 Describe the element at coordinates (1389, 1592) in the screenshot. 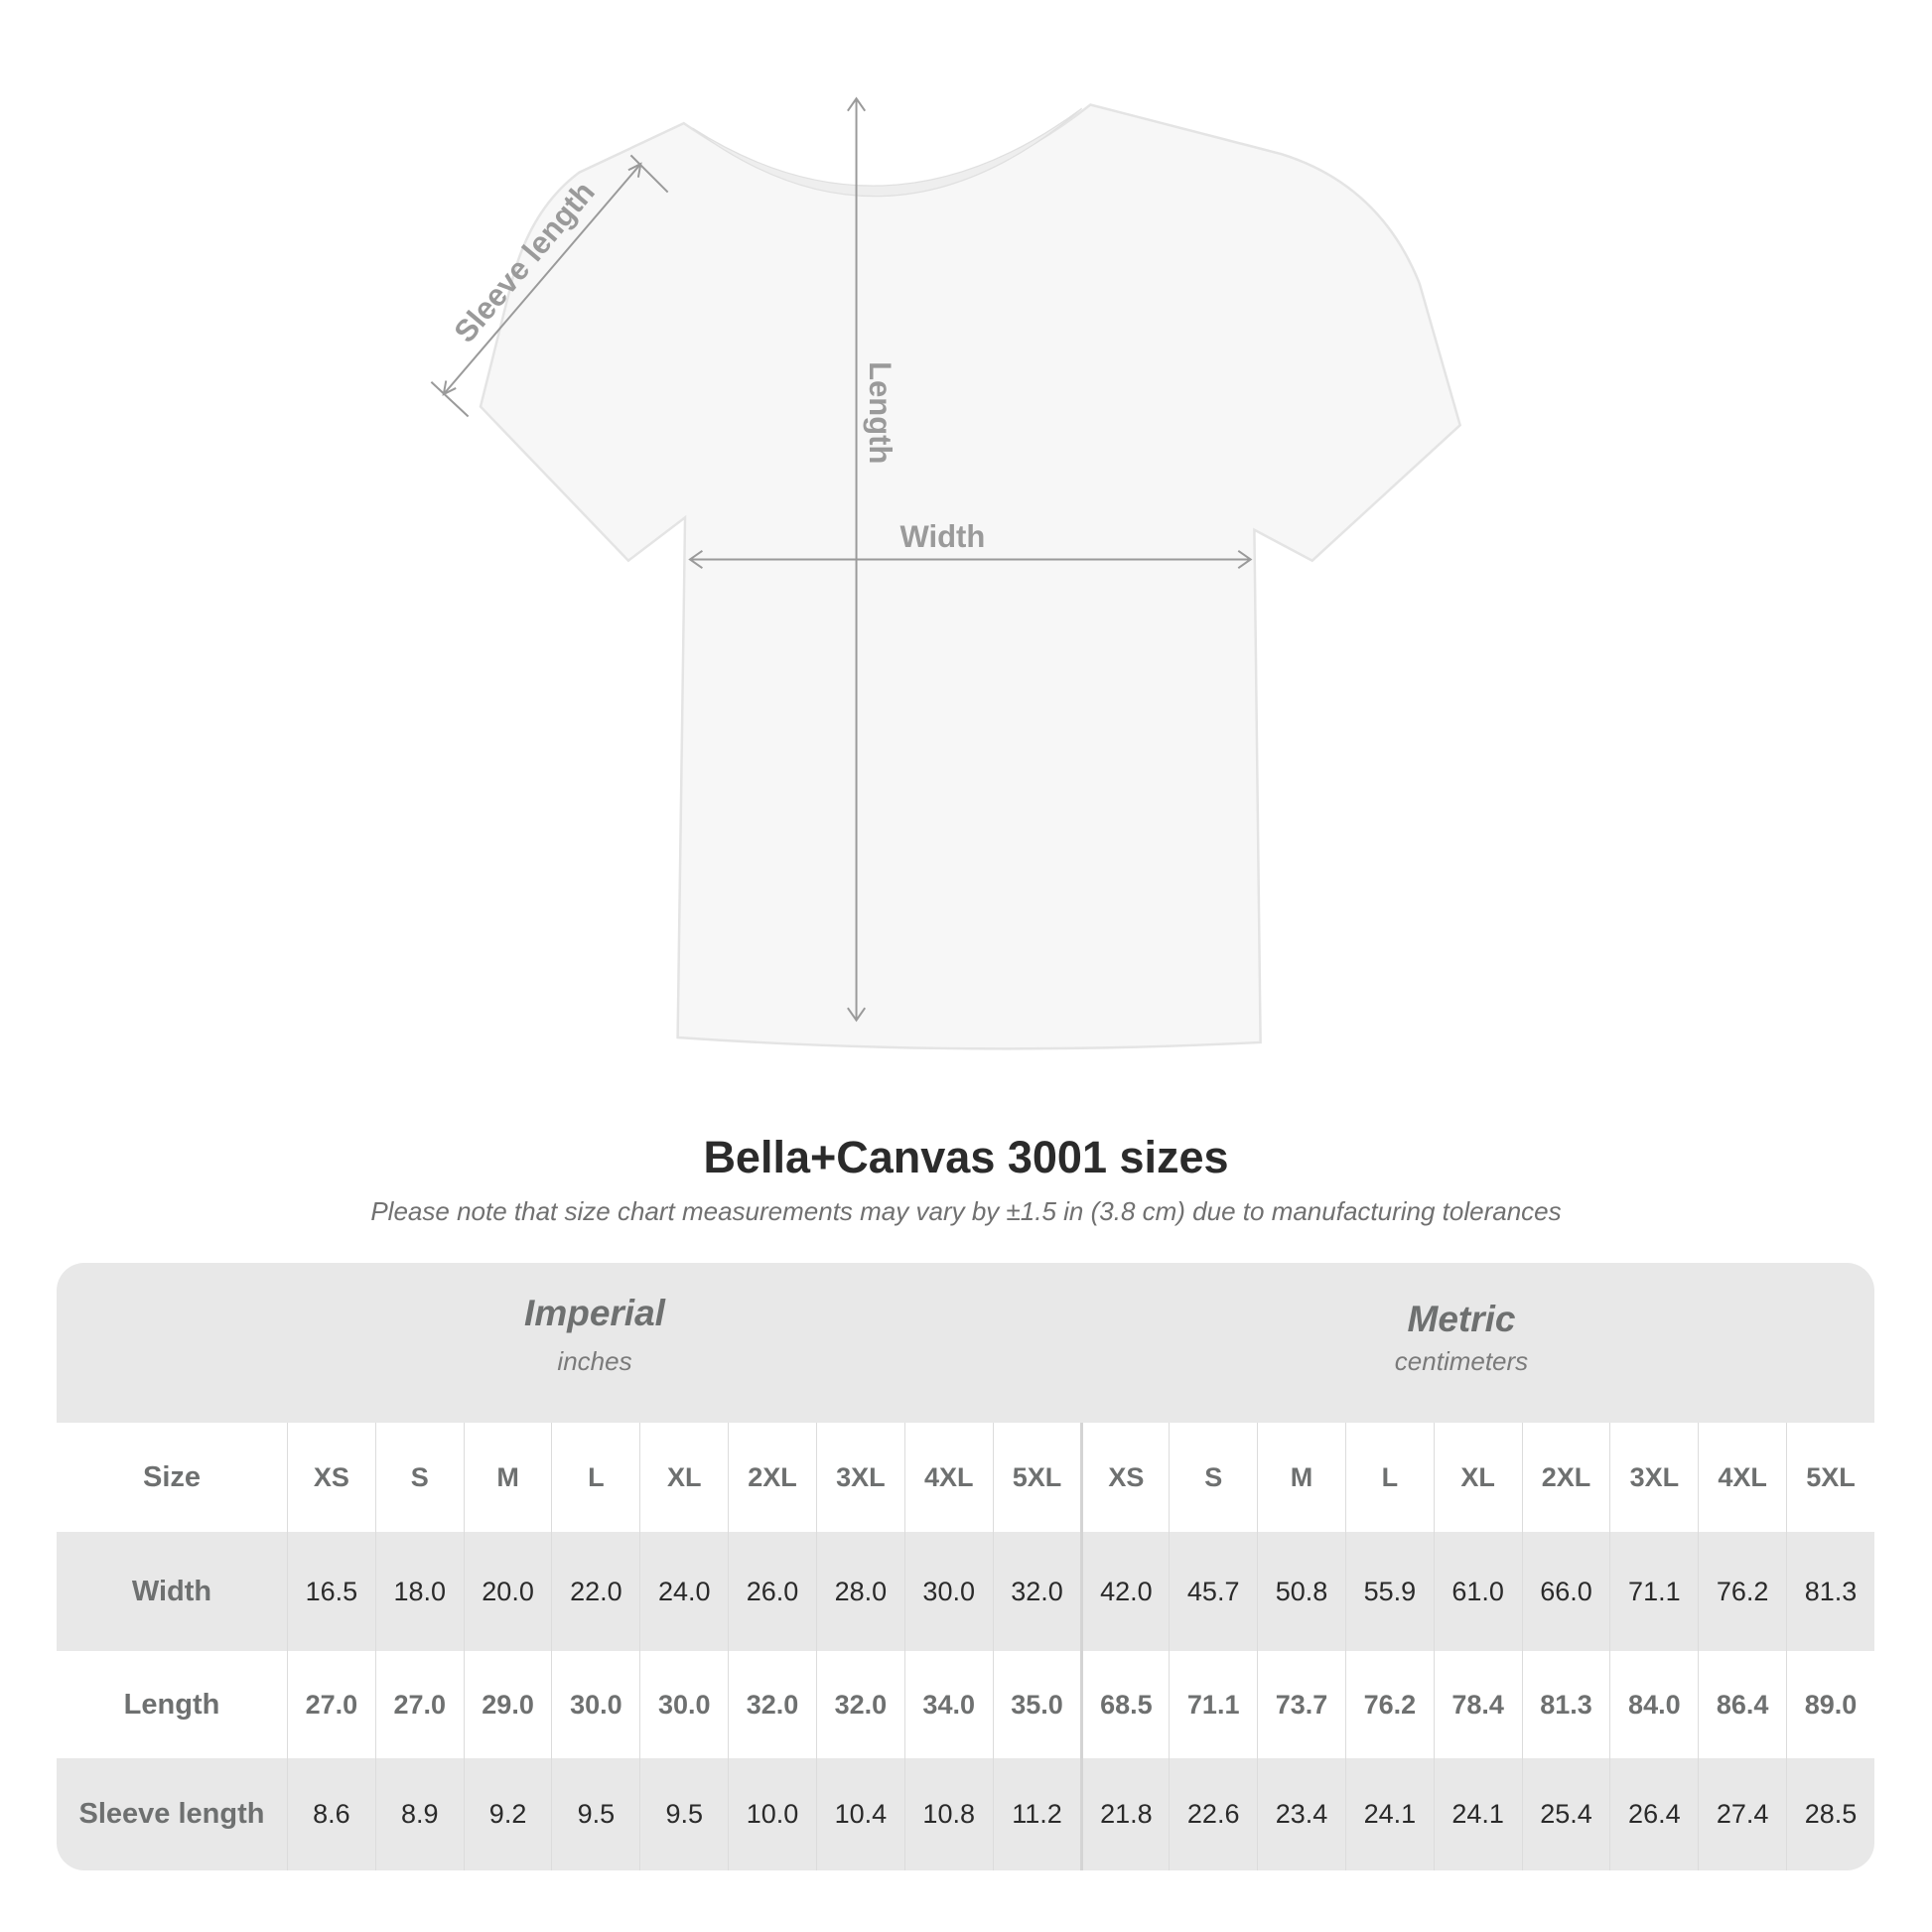

I see `metric-value-cell: 55.9` at that location.